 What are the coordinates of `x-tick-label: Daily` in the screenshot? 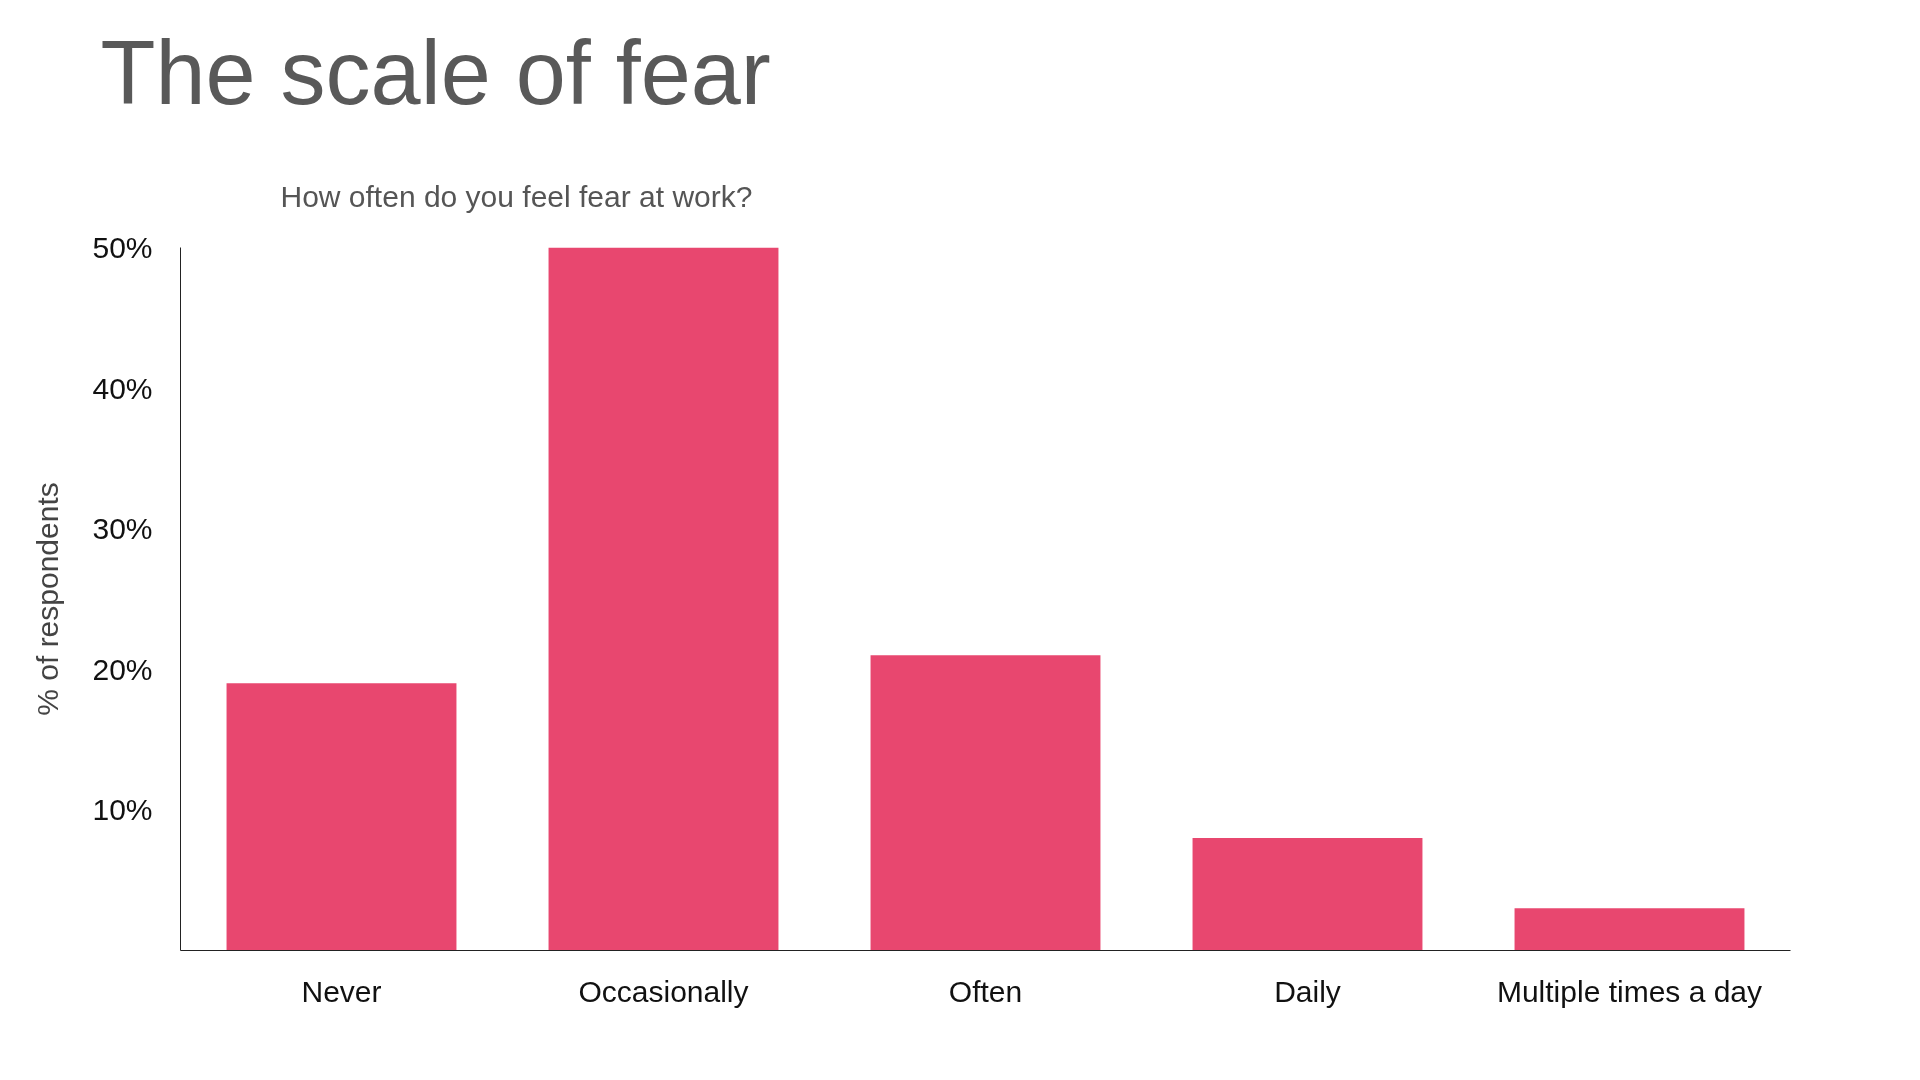 It's located at (1307, 991).